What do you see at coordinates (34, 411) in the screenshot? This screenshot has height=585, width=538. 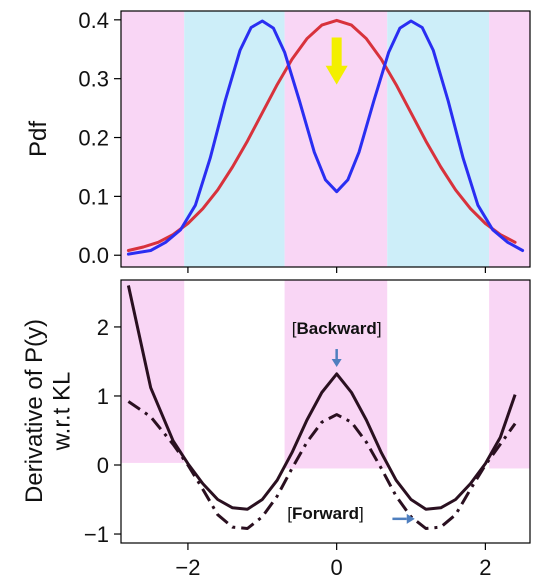 I see `derivative-ylabel-line: Derivative of P(y)` at bounding box center [34, 411].